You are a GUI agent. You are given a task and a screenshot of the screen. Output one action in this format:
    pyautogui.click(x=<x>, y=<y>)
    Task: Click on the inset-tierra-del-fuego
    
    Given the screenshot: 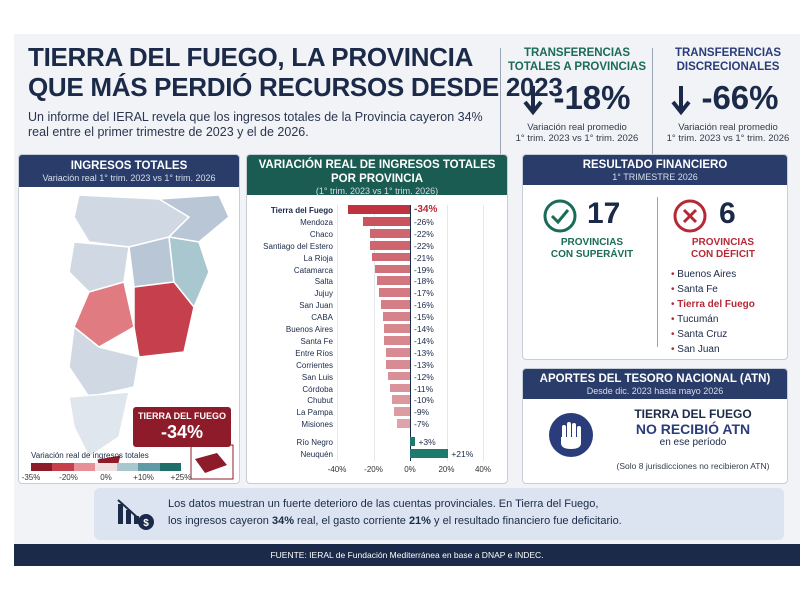 What is the action you would take?
    pyautogui.click(x=211, y=463)
    